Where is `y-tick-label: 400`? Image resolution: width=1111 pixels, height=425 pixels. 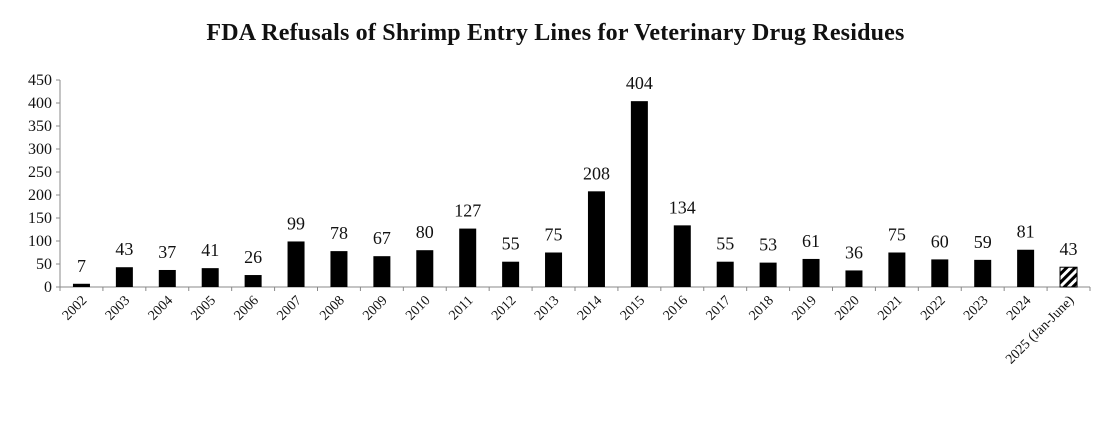
y-tick-label: 400 is located at coordinates (40, 103).